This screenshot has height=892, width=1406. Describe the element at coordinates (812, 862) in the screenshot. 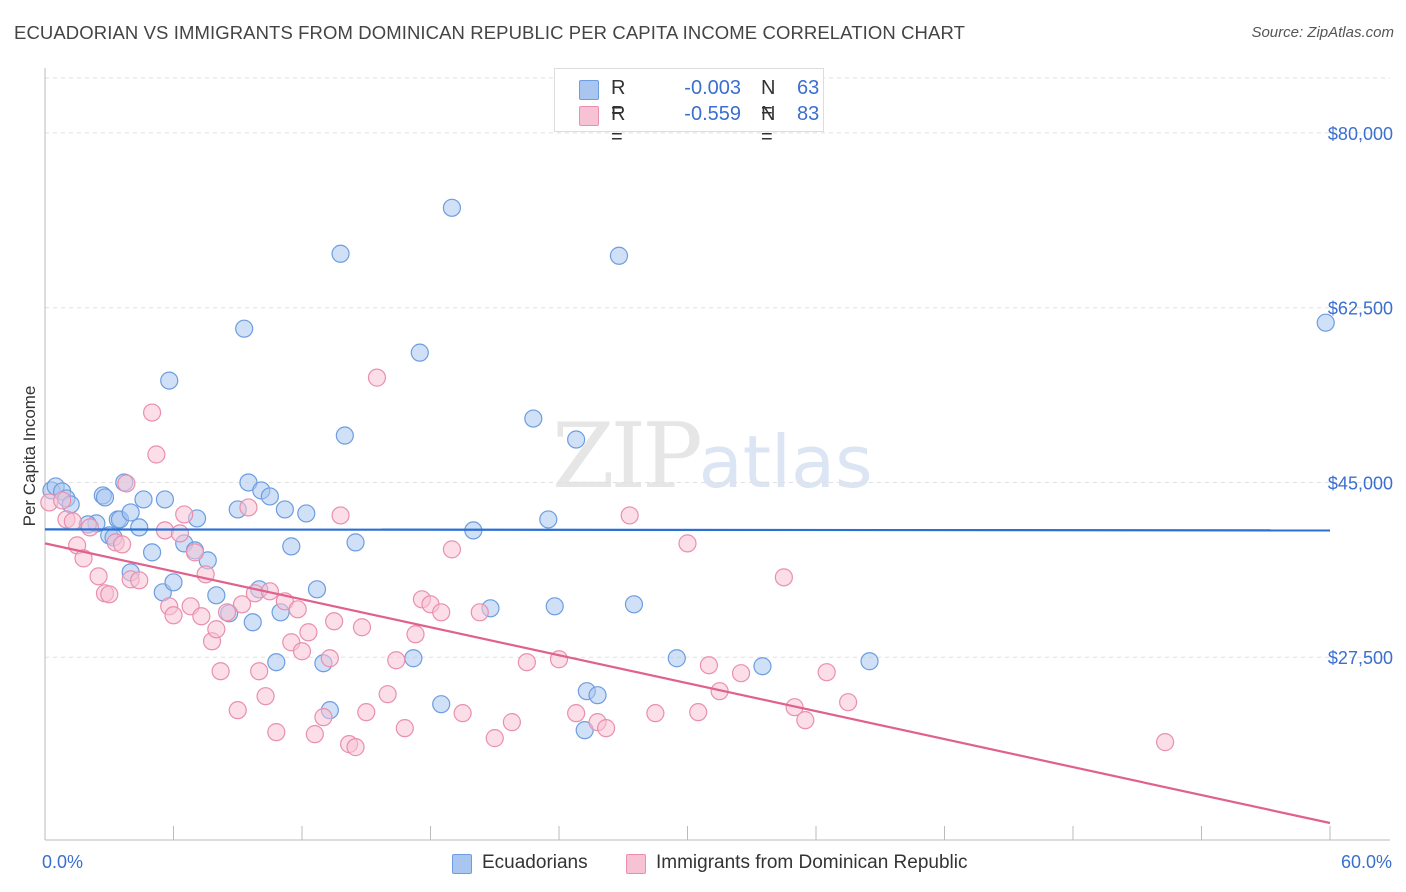

I see `bottom-legend-label: Immigrants from Dominican Republic` at that location.